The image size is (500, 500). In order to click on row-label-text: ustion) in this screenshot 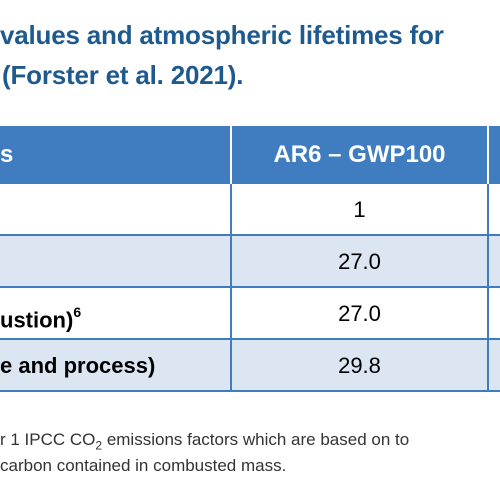, I will do `click(37, 320)`.